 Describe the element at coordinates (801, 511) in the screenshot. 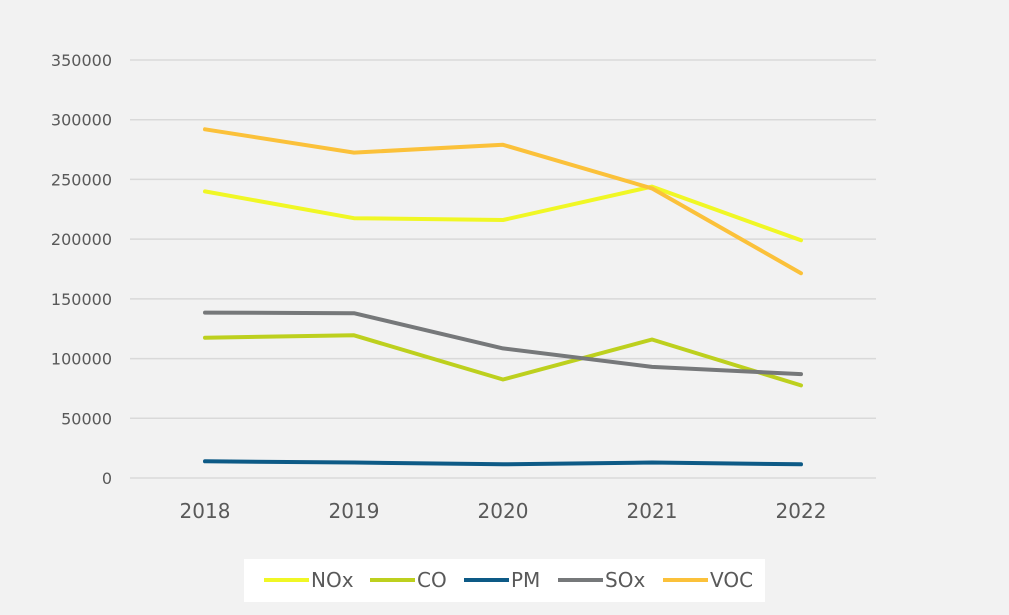

I see `x-tick-label: 2022` at that location.